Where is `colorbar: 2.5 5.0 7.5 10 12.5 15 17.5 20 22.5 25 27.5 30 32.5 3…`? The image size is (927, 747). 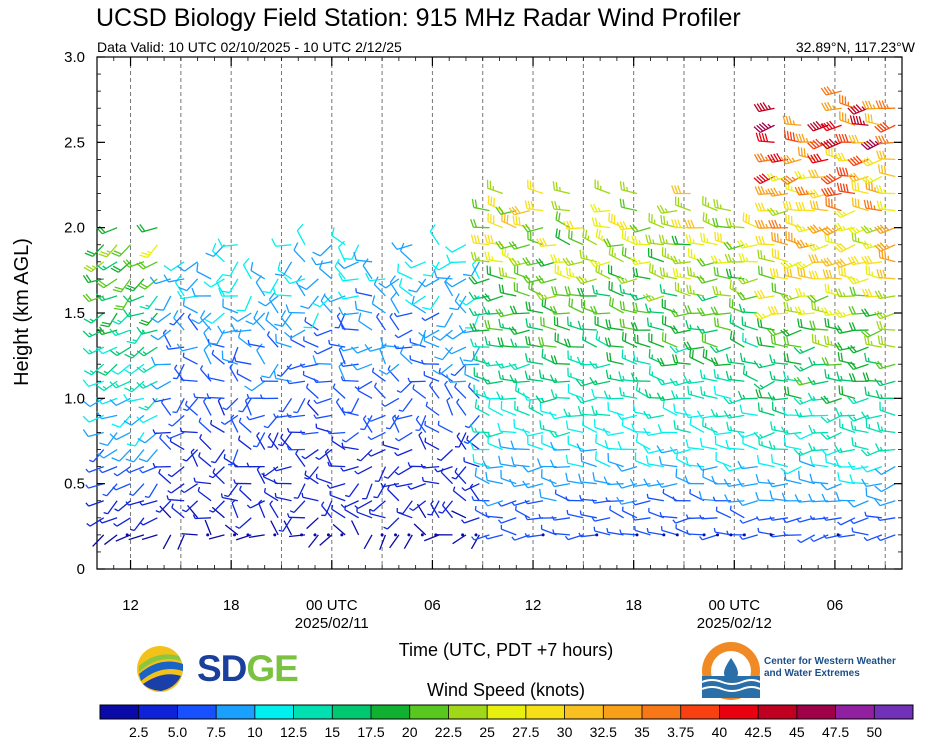 colorbar: 2.5 5.0 7.5 10 12.5 15 17.5 20 22.5 25 27.5 30 32.5 3… is located at coordinates (506, 722).